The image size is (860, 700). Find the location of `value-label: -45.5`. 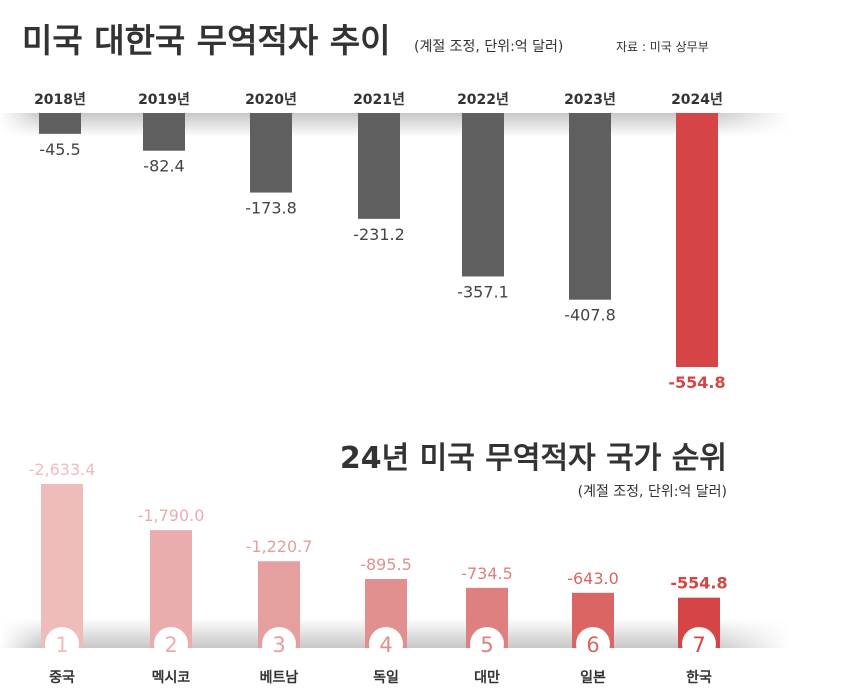

value-label: -45.5 is located at coordinates (59, 149).